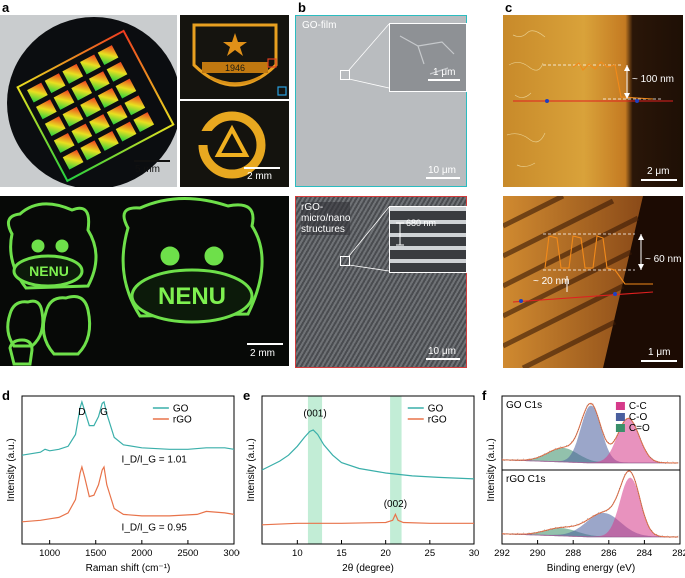 This screenshot has height=578, width=685. What do you see at coordinates (345, 261) in the screenshot?
I see `rgo-zoom-box` at bounding box center [345, 261].